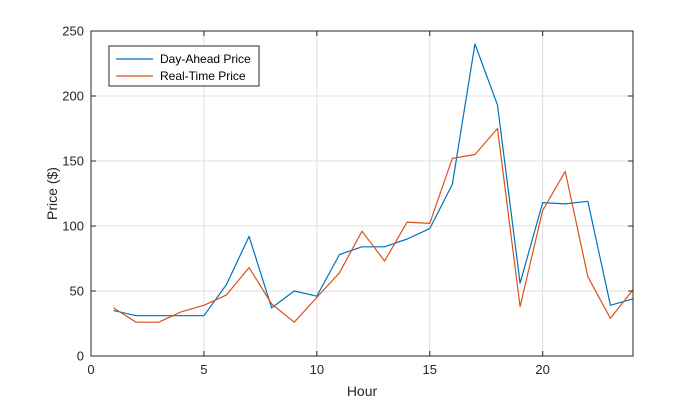 This screenshot has width=700, height=400. Describe the element at coordinates (90, 369) in the screenshot. I see `x-tick-label: 0` at that location.